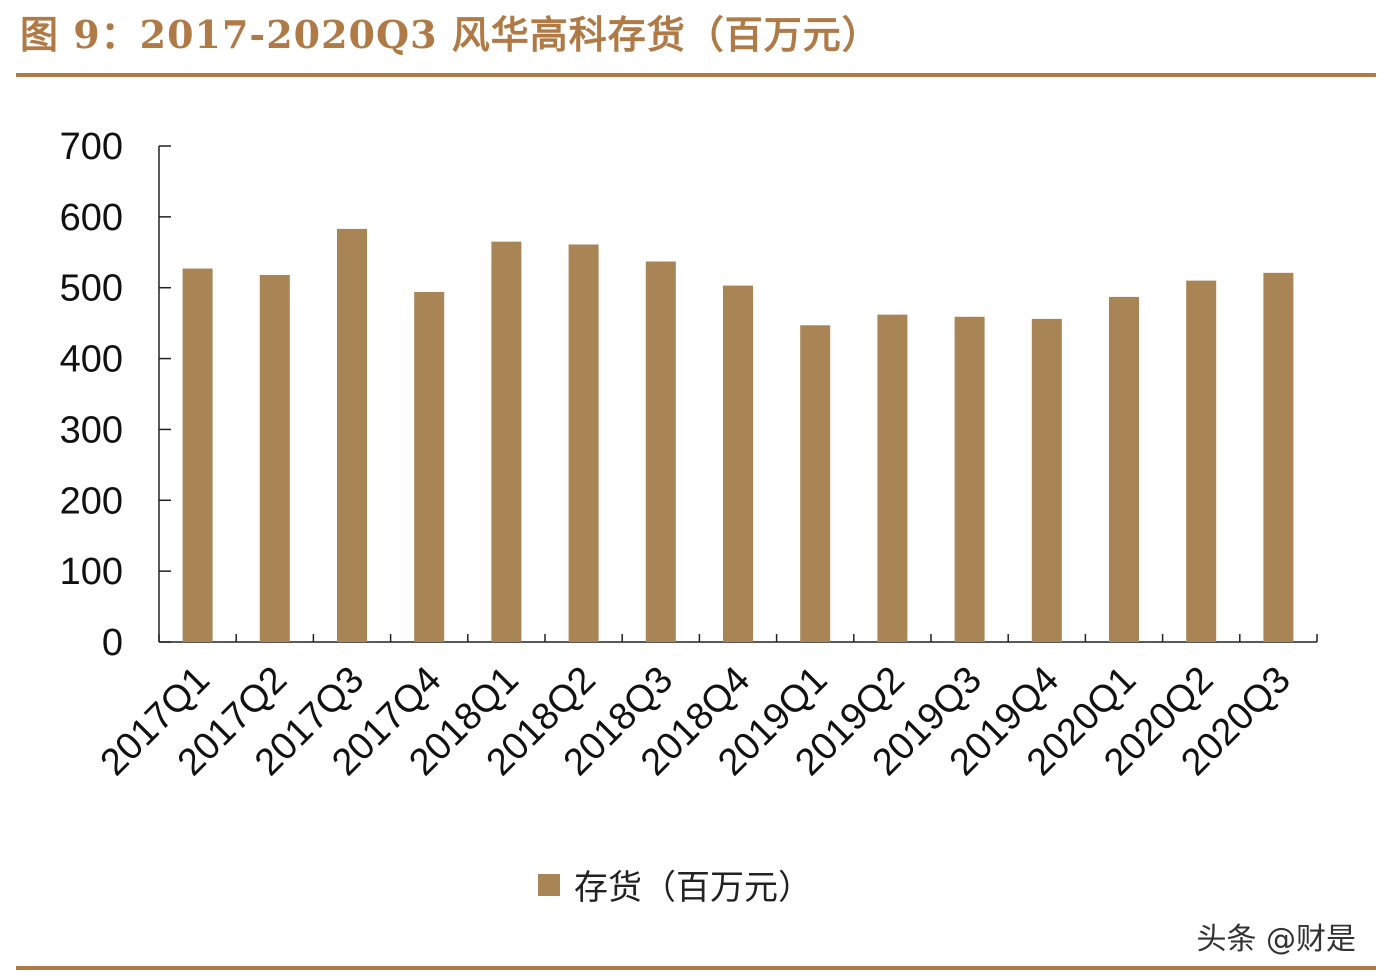 The image size is (1384, 980). I want to click on figure-title: 图 9：2017-2020Q3 风华高科存货（百万元）, so click(450, 34).